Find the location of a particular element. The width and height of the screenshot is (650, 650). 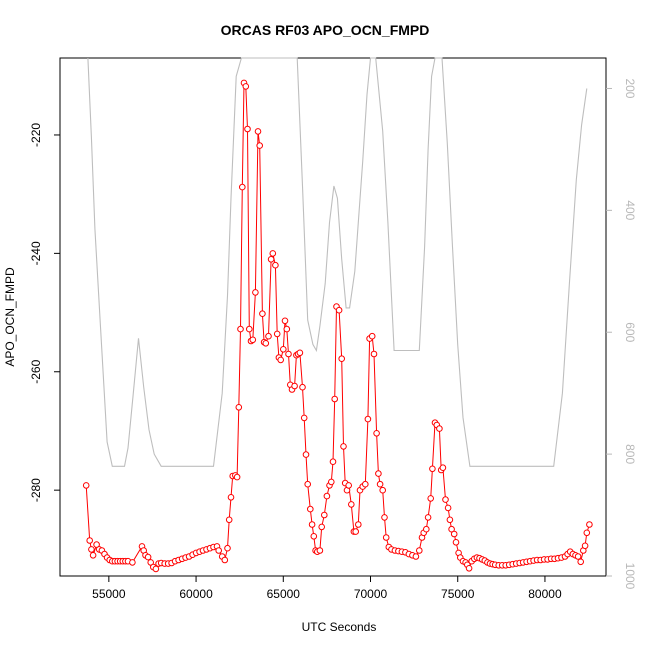

x-tick-label: 65000 is located at coordinates (284, 594).